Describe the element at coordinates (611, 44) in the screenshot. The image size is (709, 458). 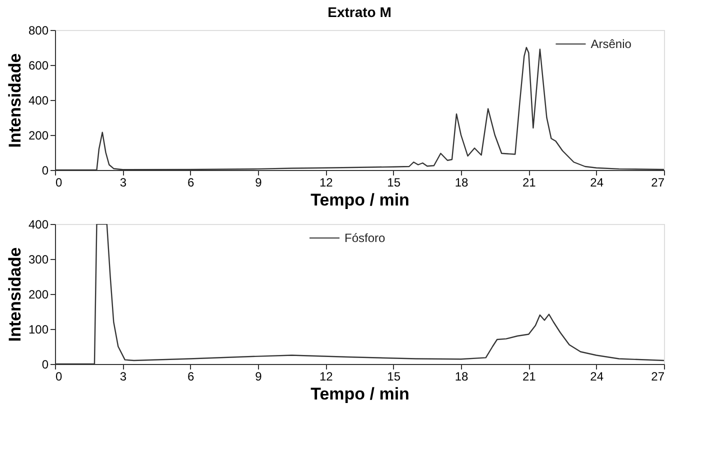
I see `legend-label: Arsênio` at that location.